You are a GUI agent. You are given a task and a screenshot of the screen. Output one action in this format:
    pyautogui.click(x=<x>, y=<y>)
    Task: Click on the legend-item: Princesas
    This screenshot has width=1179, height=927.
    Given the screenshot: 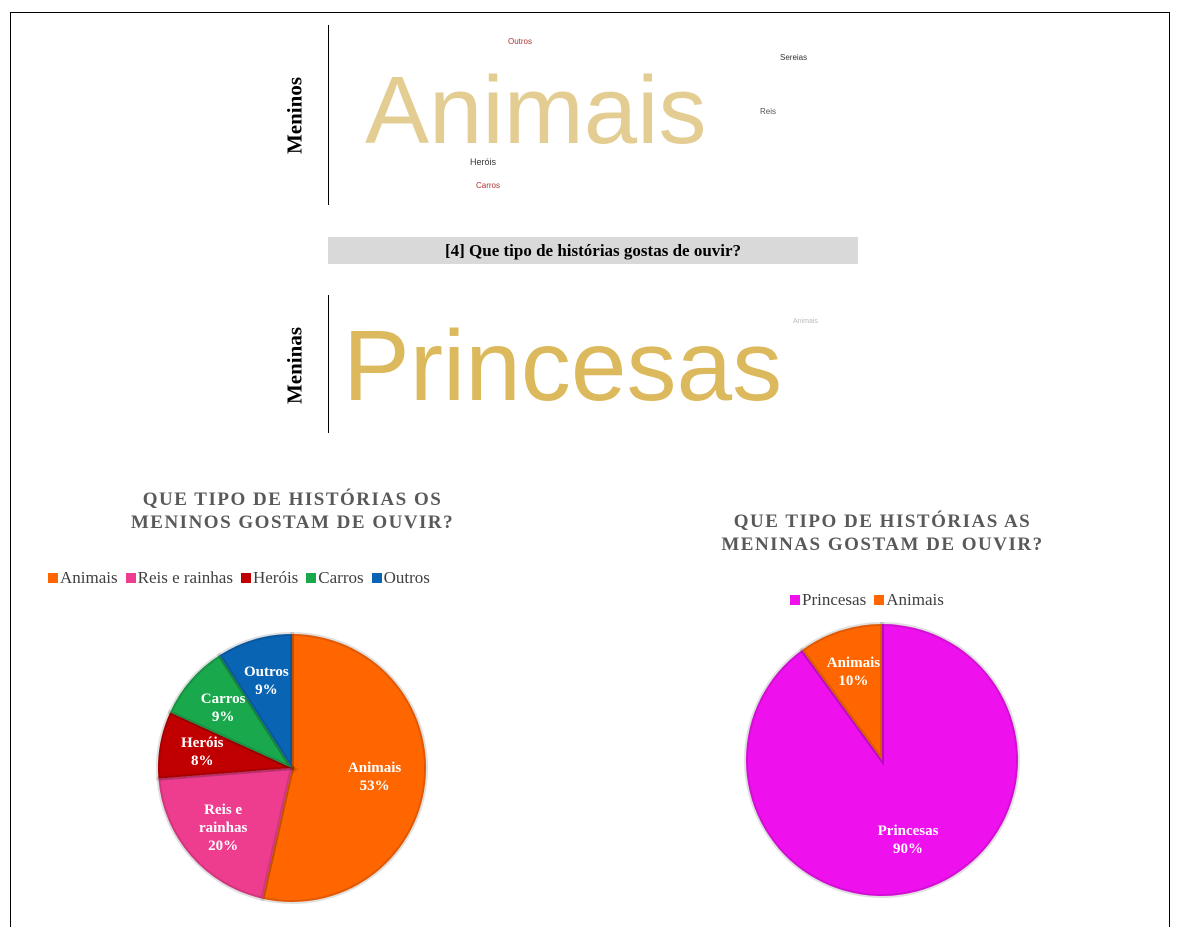 What is the action you would take?
    pyautogui.click(x=828, y=600)
    